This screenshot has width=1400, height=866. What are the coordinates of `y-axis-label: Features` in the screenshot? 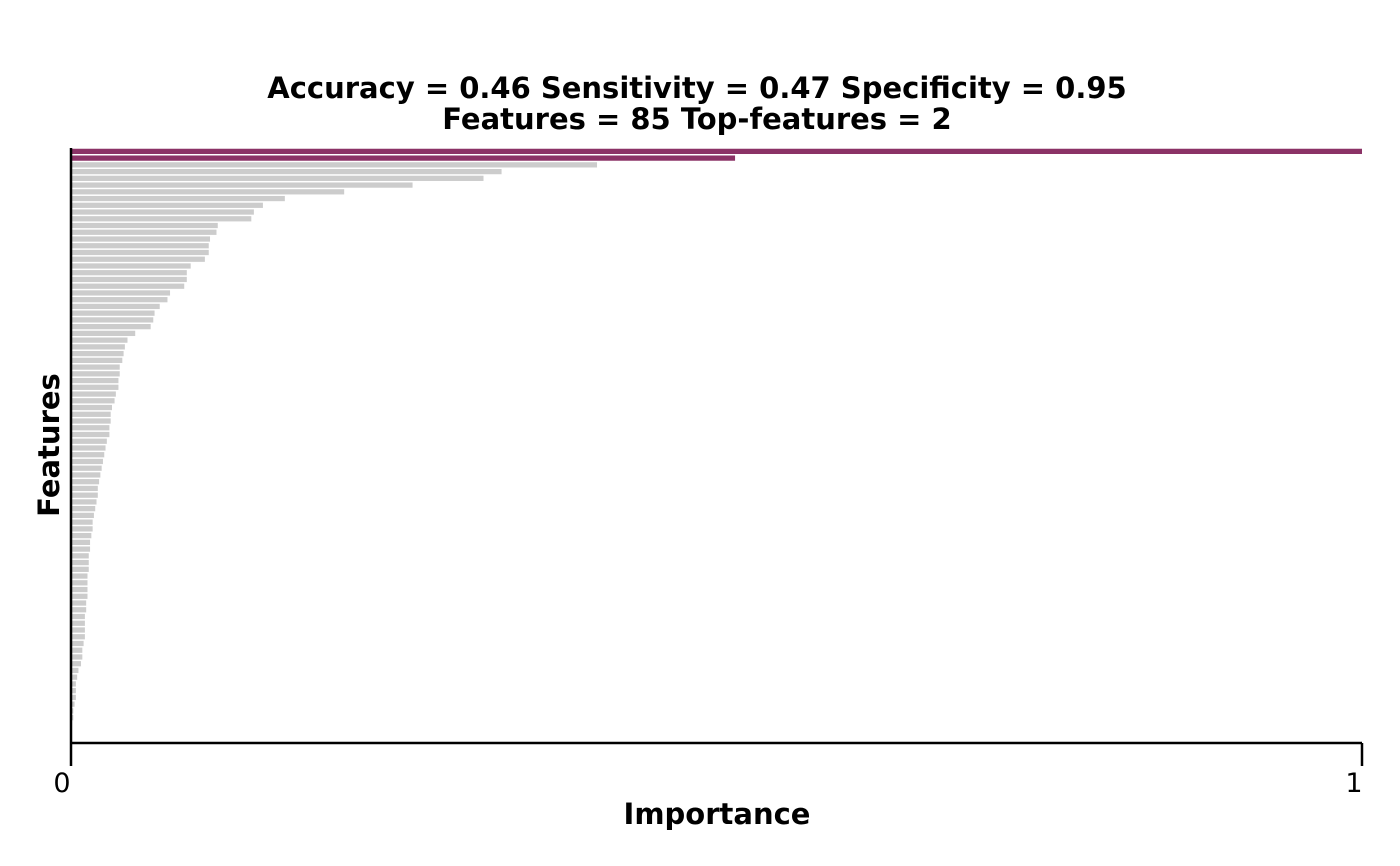 It's located at (49, 445).